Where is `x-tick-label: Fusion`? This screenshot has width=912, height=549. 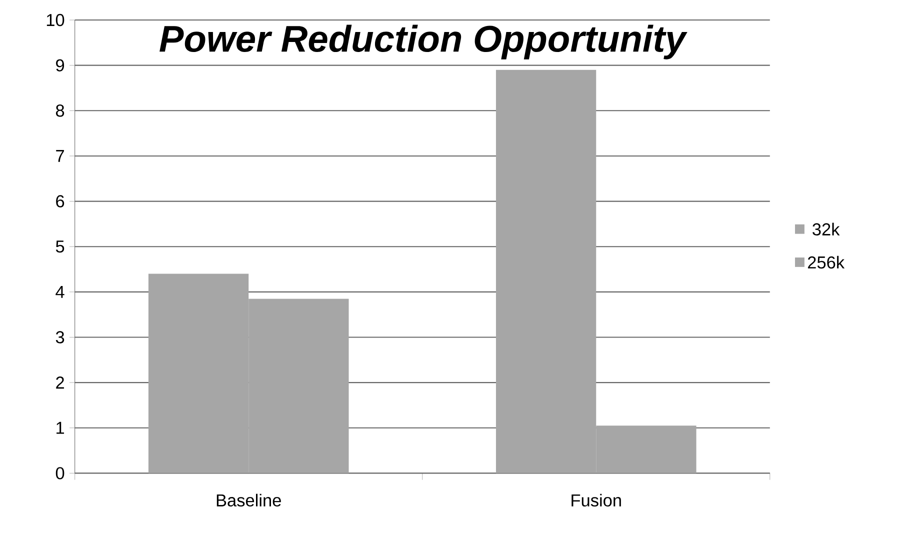
x-tick-label: Fusion is located at coordinates (596, 500).